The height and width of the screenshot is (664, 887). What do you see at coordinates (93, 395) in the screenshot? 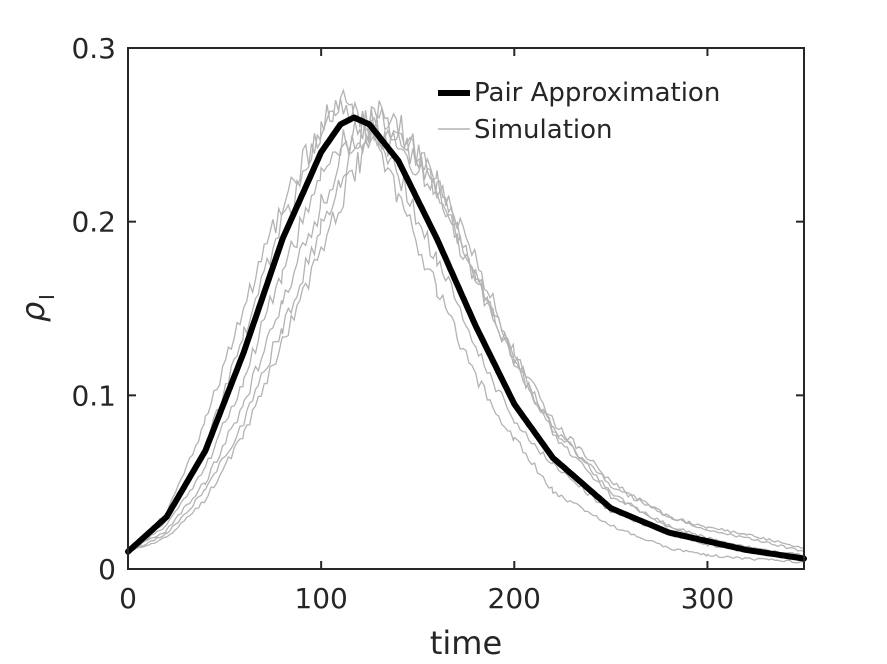
I see `y-tick-label: 0.1` at bounding box center [93, 395].